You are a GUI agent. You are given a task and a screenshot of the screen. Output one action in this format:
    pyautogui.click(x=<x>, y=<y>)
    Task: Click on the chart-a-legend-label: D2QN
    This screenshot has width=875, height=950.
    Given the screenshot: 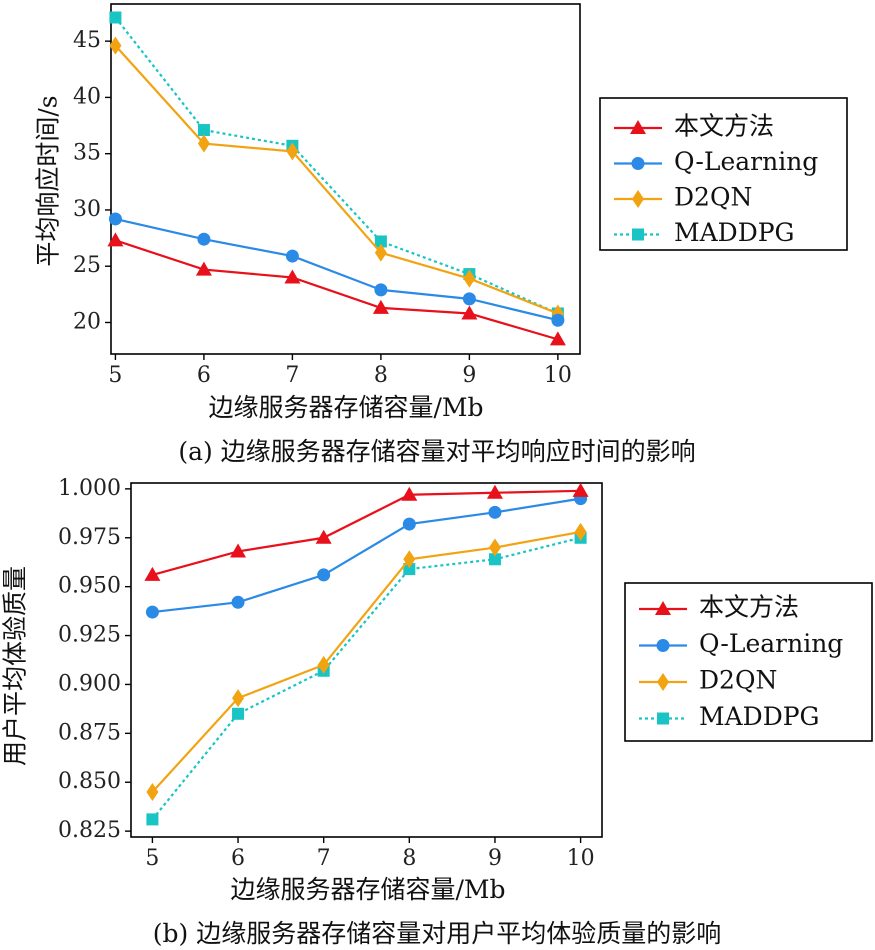 What is the action you would take?
    pyautogui.click(x=713, y=197)
    